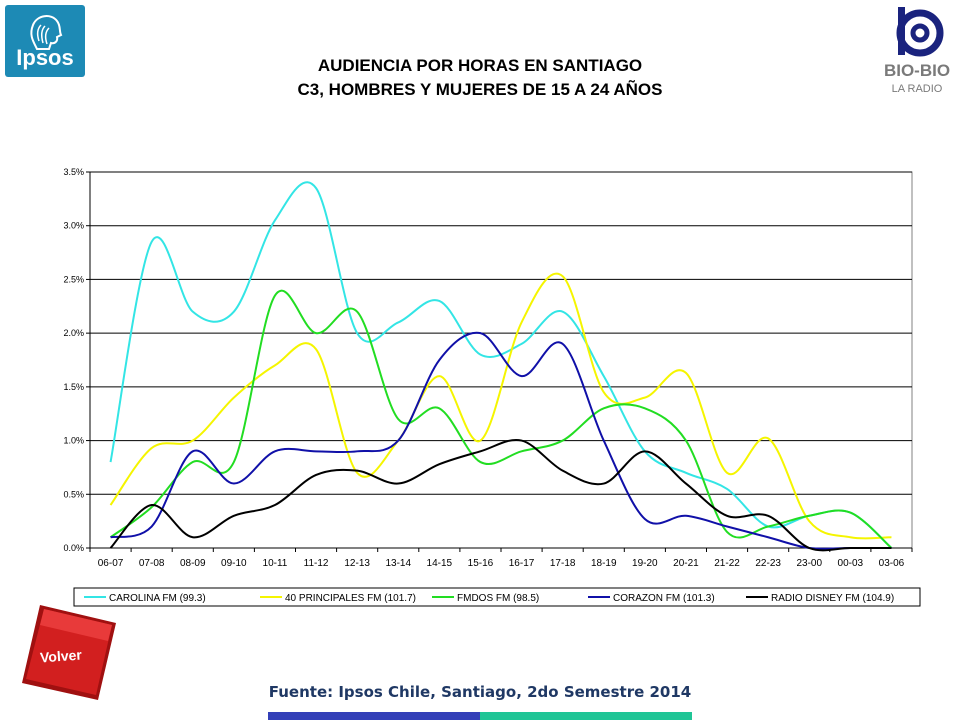 The image size is (960, 720). What do you see at coordinates (73, 333) in the screenshot?
I see `y-tick-label: 2.0%` at bounding box center [73, 333].